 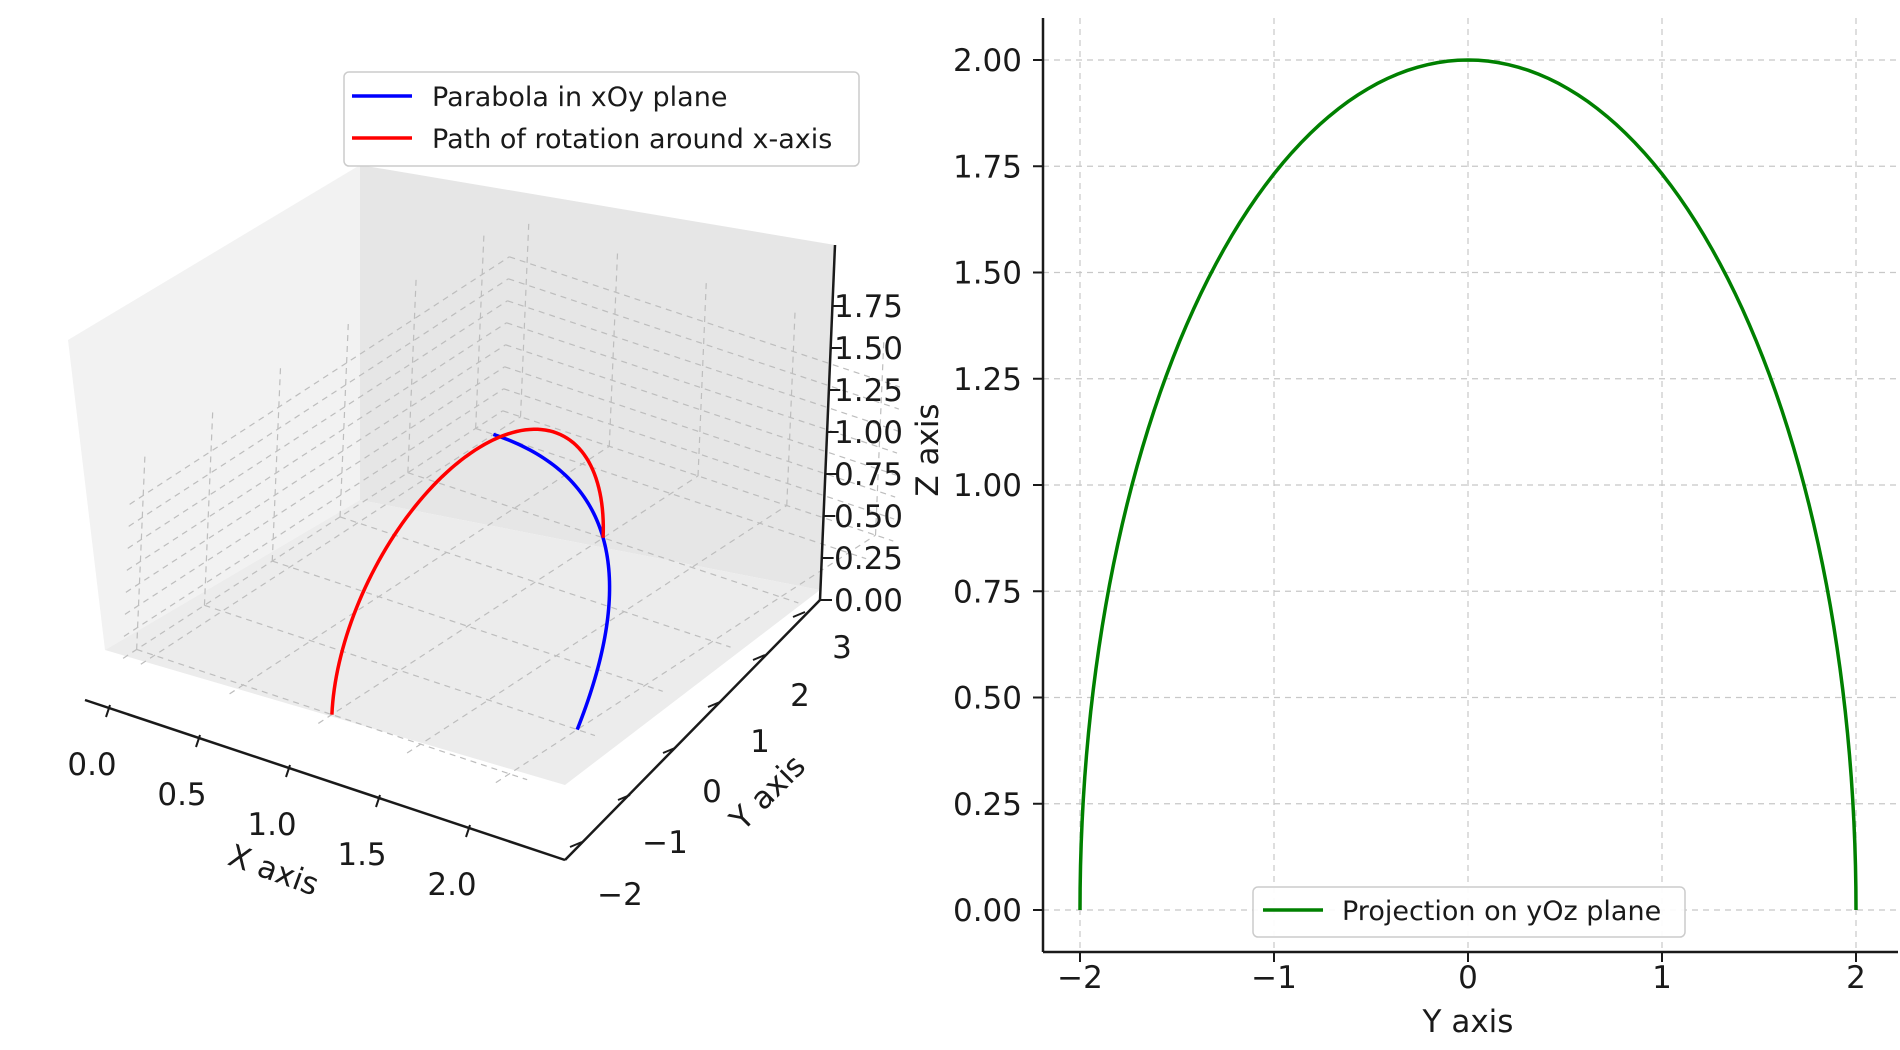 I want to click on x-axis-line, so click(x=325, y=780).